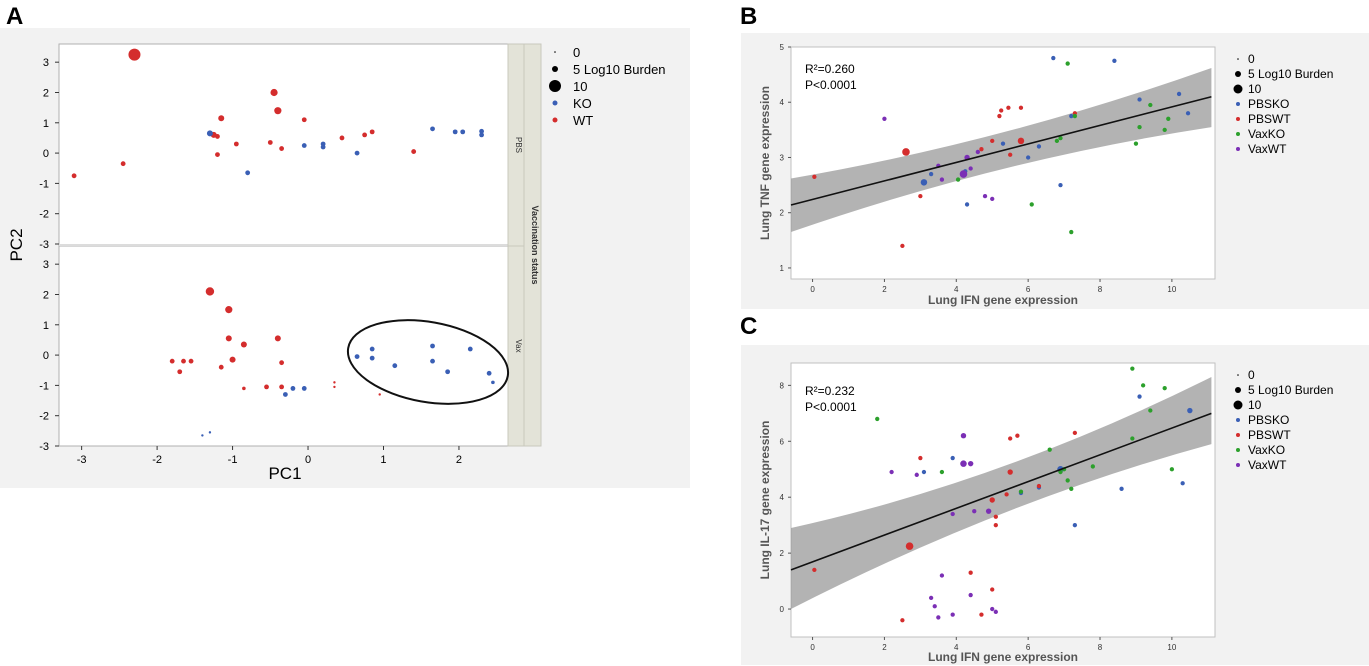 This screenshot has width=1369, height=666. Describe the element at coordinates (576, 52) in the screenshot. I see `legend-size-label-a: 0` at that location.